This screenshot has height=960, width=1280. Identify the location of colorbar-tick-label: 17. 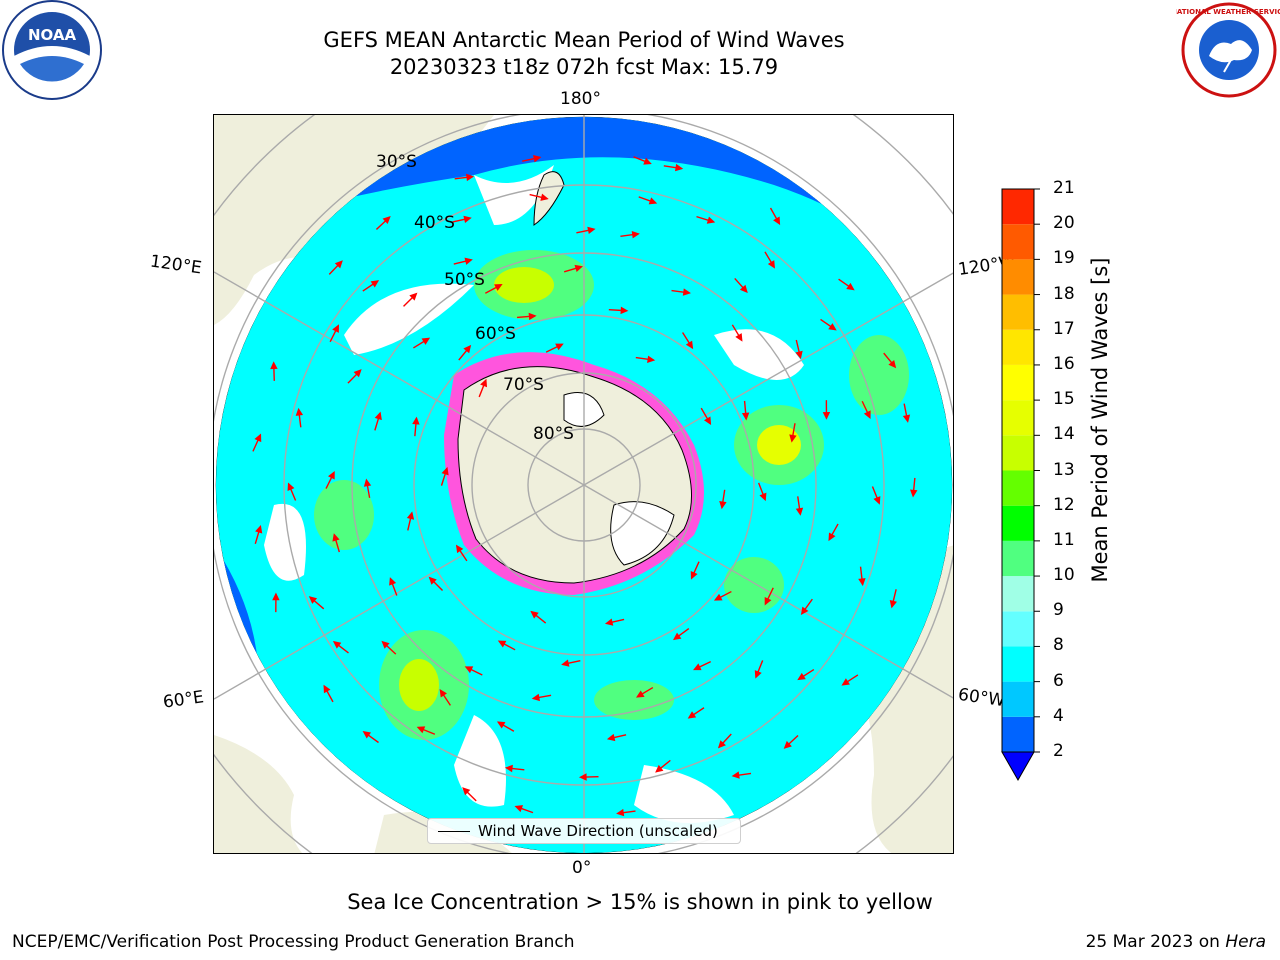
(1064, 328).